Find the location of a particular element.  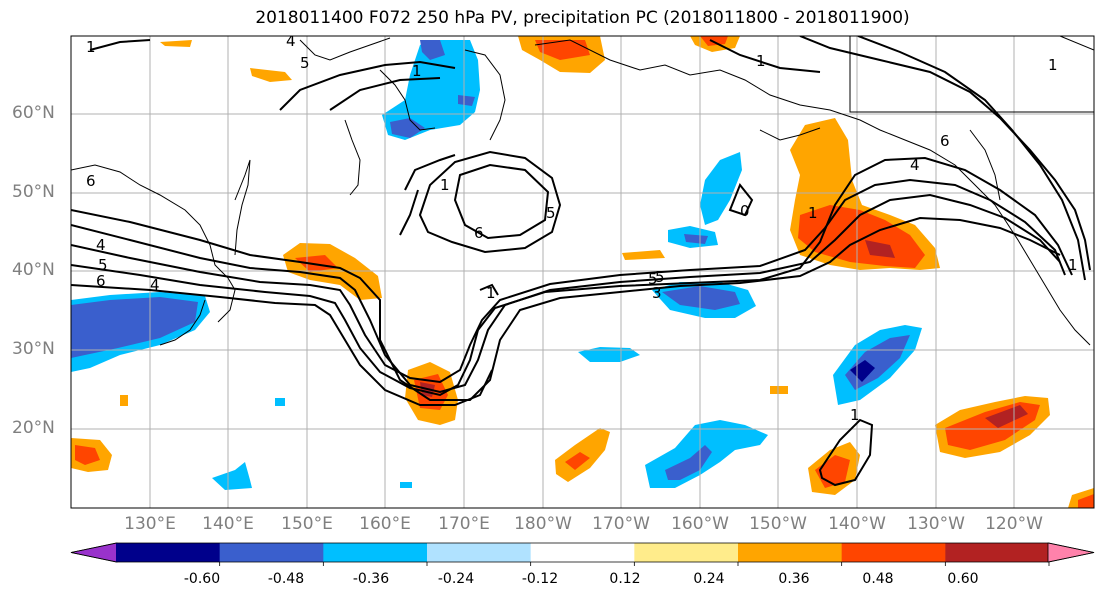

lon-label: 120°W is located at coordinates (1014, 524).